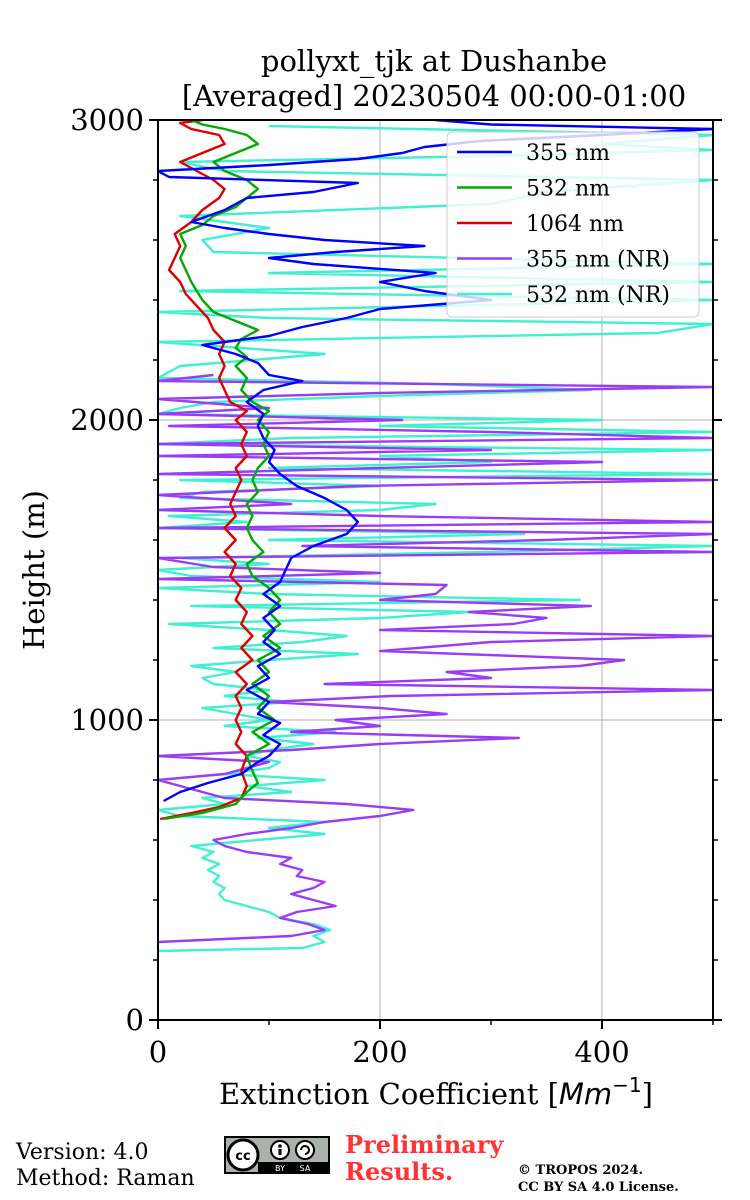  Describe the element at coordinates (158, 1052) in the screenshot. I see `x-tick-label: 0` at that location.